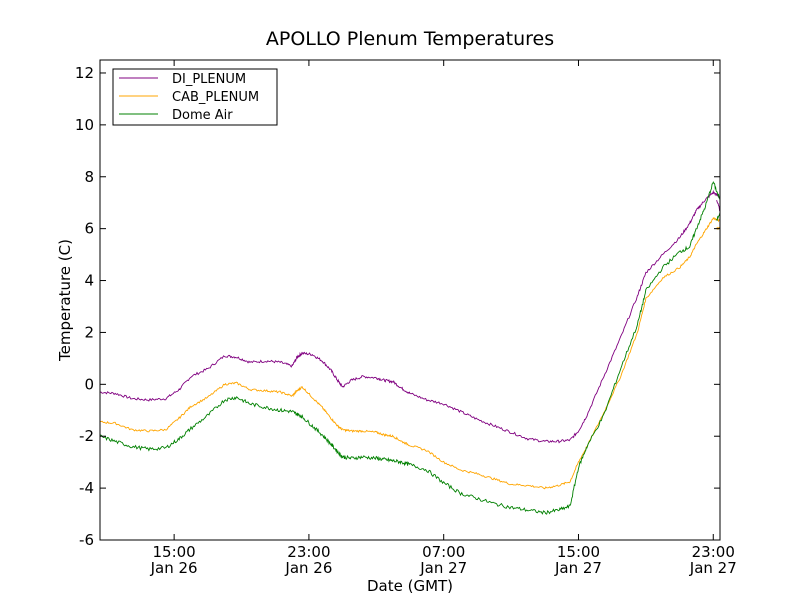  Describe the element at coordinates (89, 332) in the screenshot. I see `y-tick-label: 2` at that location.